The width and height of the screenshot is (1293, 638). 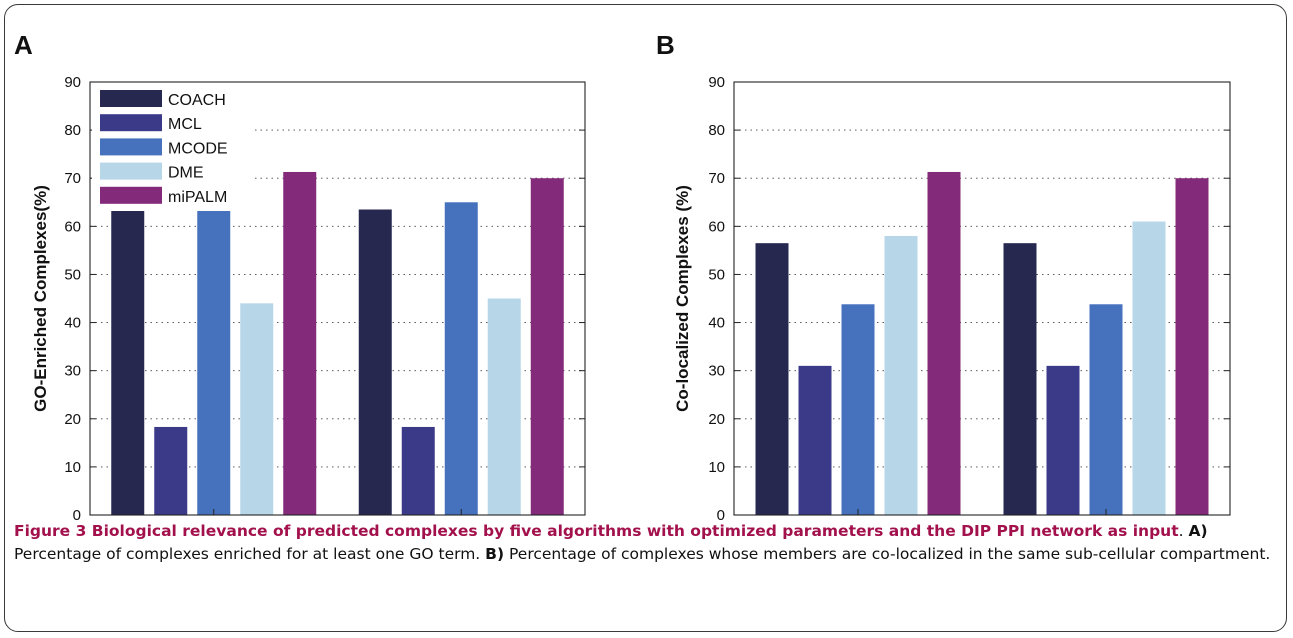 What do you see at coordinates (665, 45) in the screenshot?
I see `panel-label: B` at bounding box center [665, 45].